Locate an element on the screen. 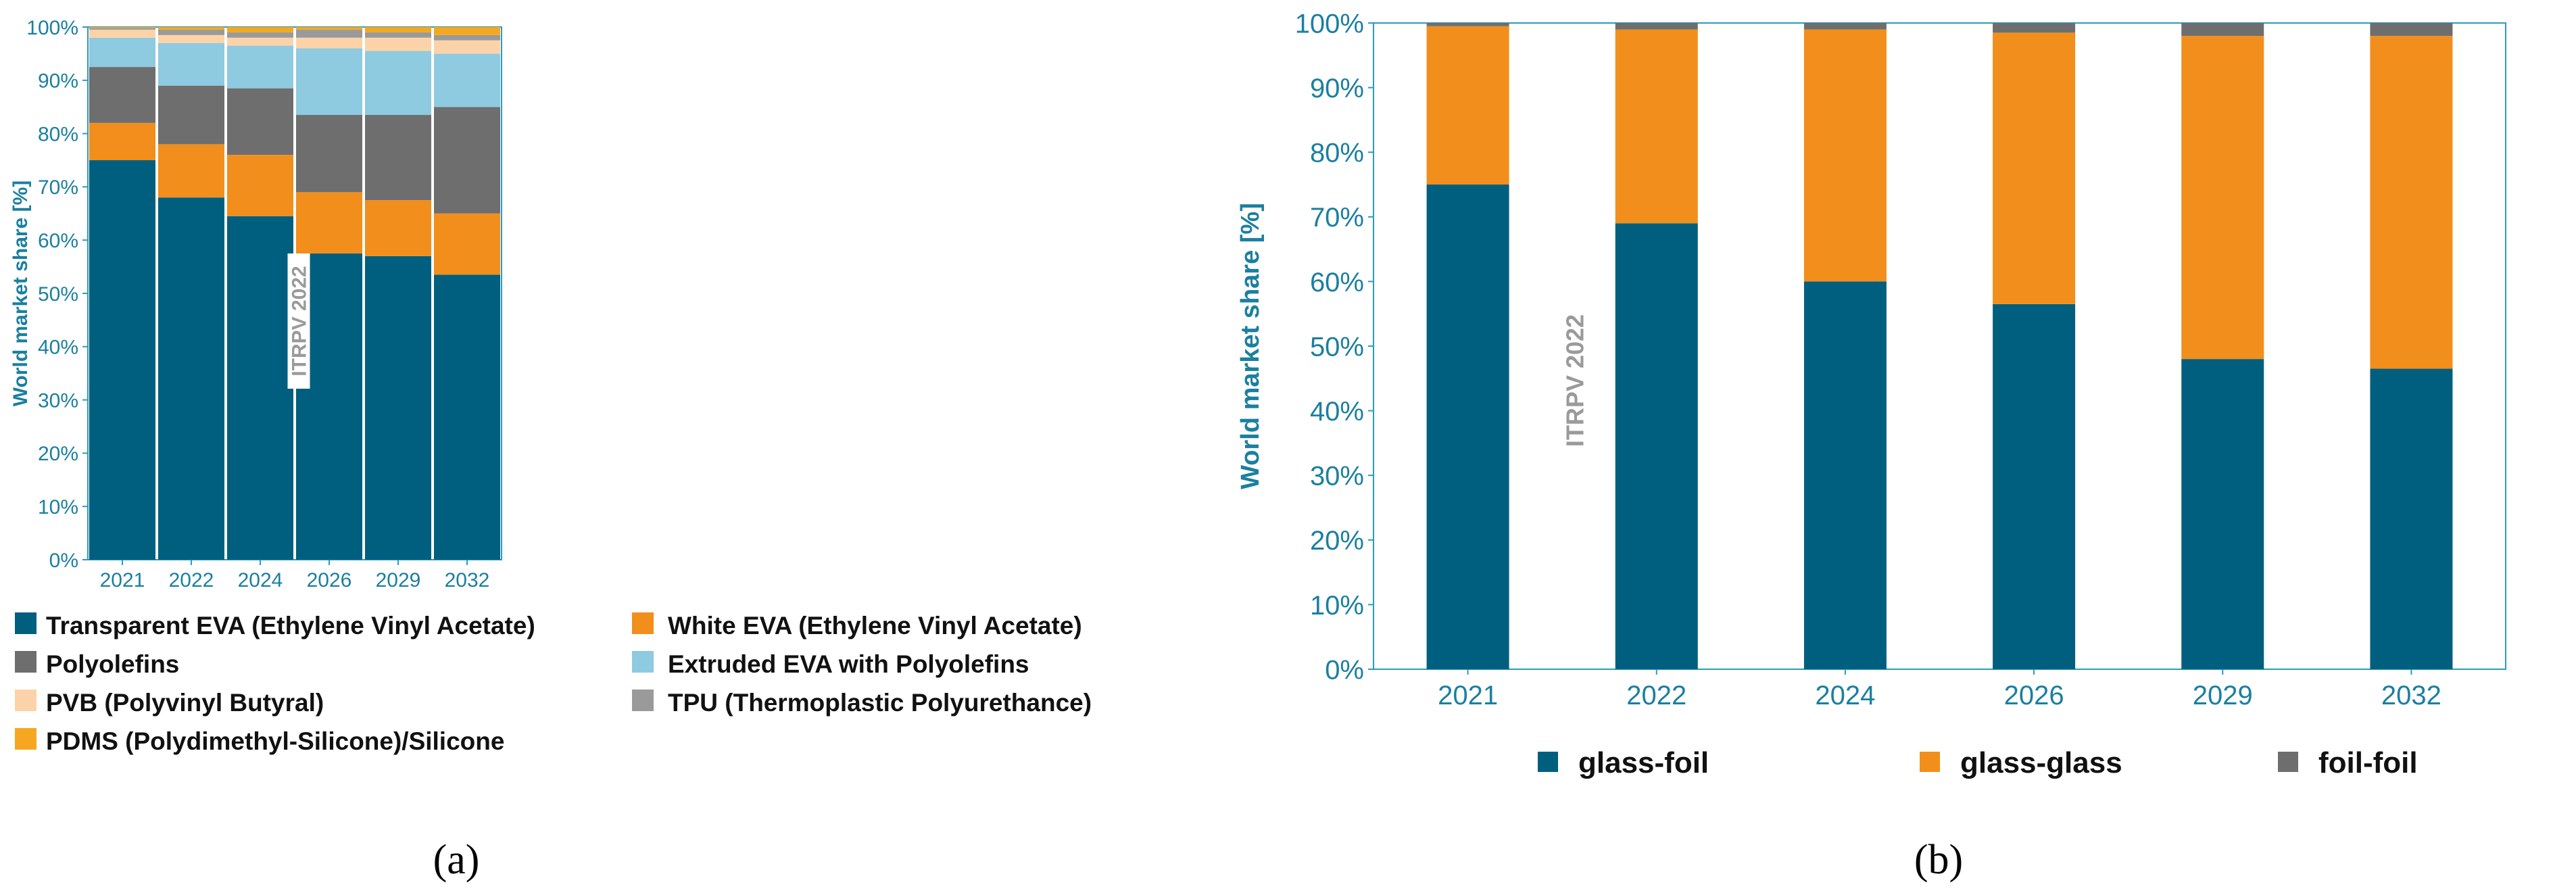 The height and width of the screenshot is (895, 2576). bar-white-eva-ethylene-vinyl-acetate-2032 is located at coordinates (467, 244).